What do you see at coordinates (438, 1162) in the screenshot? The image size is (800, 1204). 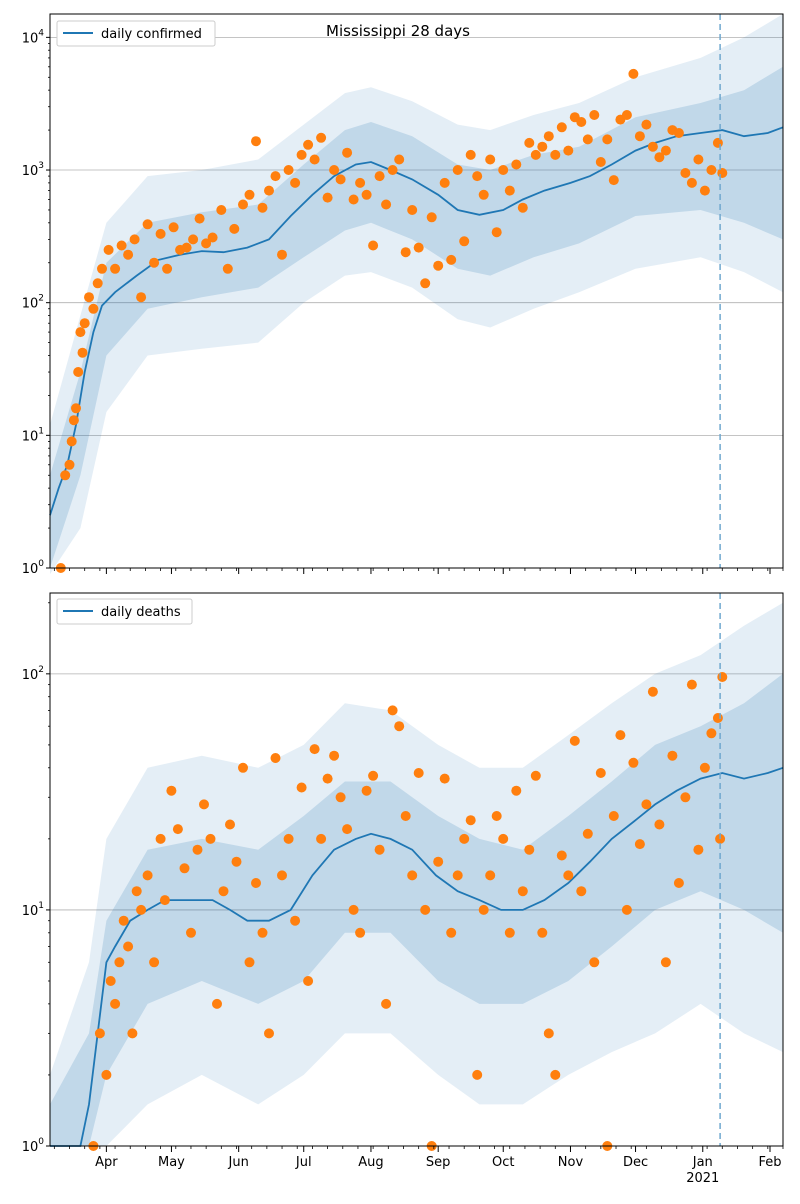 I see `x-tick-label-sep: Sep` at bounding box center [438, 1162].